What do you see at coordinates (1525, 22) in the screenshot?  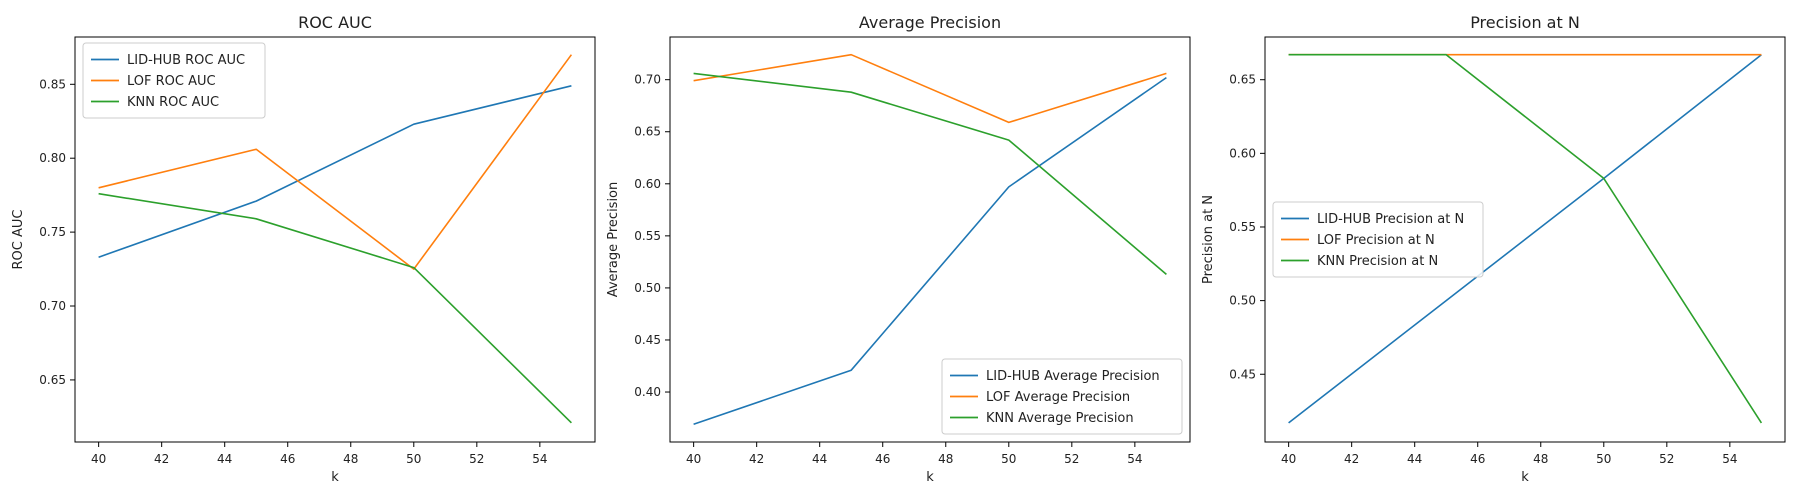 I see `chart-title: Precision at N` at bounding box center [1525, 22].